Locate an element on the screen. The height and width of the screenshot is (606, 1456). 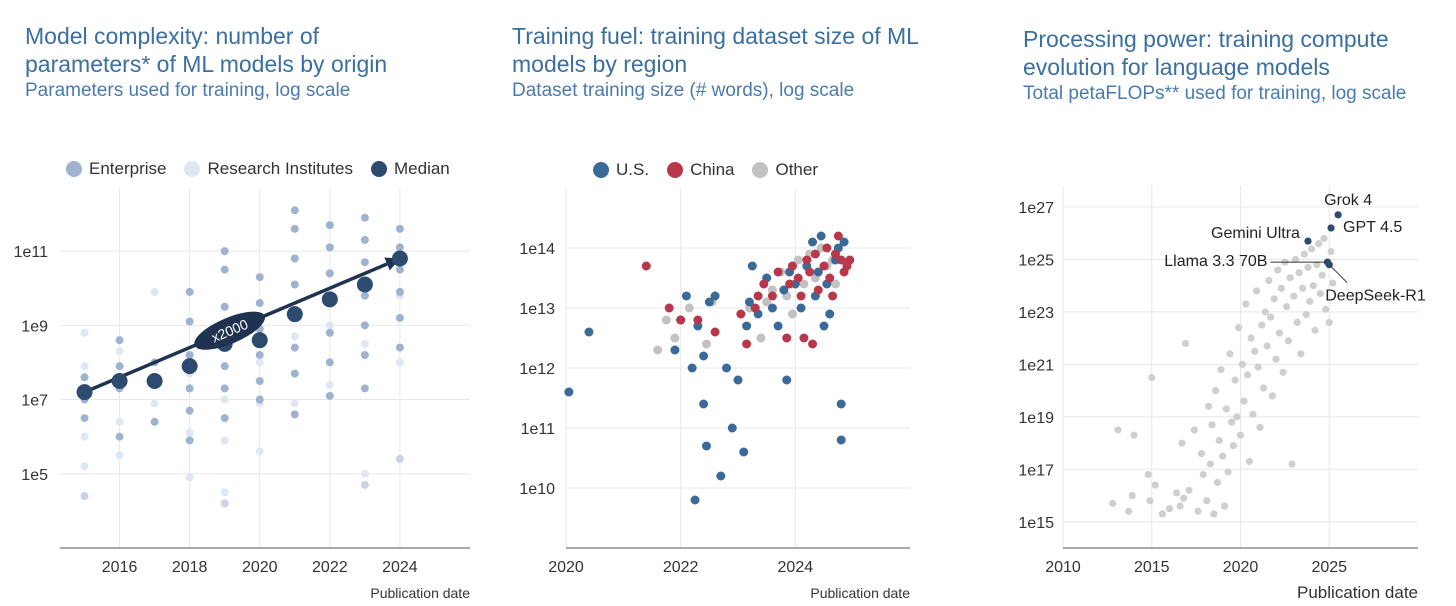
legend-item-china: China is located at coordinates (700, 170).